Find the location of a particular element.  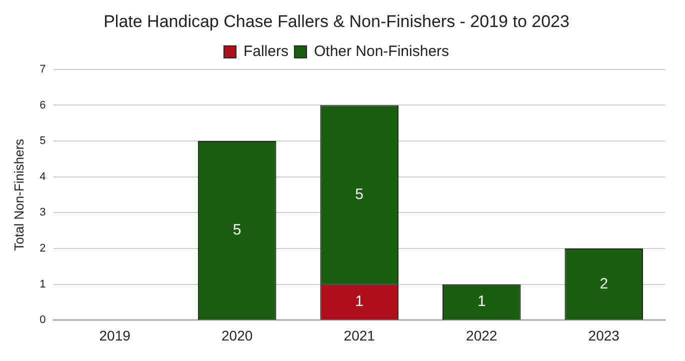

chart-title: Plate Handicap Chase Fallers & Non-Finishers - 2019 to 2023 is located at coordinates (337, 21).